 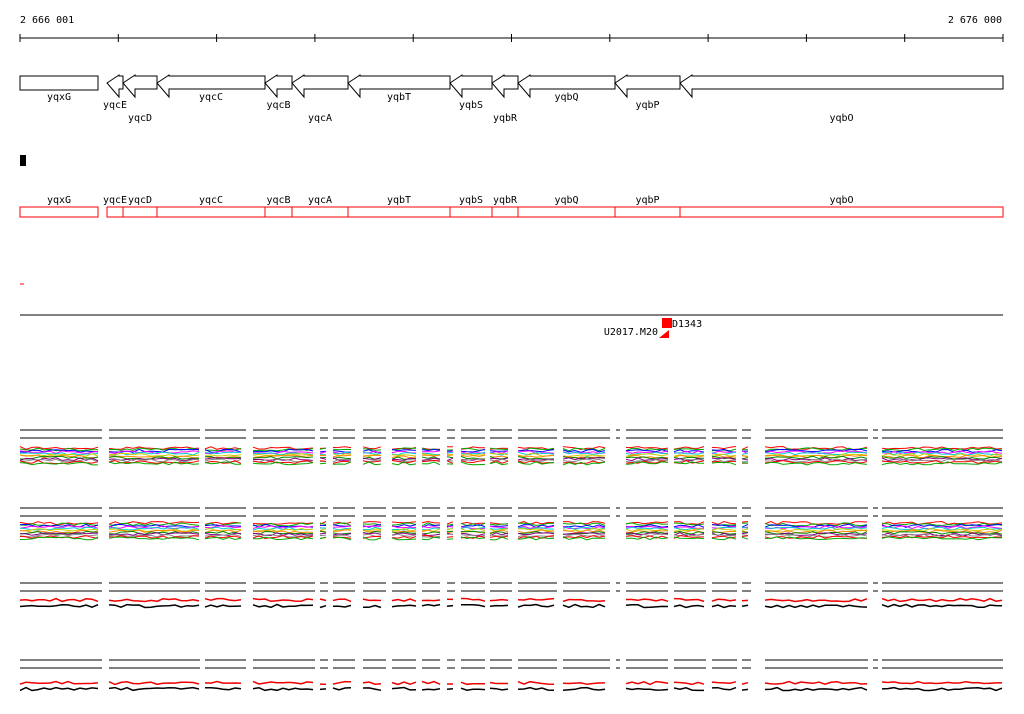 What do you see at coordinates (59, 200) in the screenshot?
I see `gene-region-label: yqxG` at bounding box center [59, 200].